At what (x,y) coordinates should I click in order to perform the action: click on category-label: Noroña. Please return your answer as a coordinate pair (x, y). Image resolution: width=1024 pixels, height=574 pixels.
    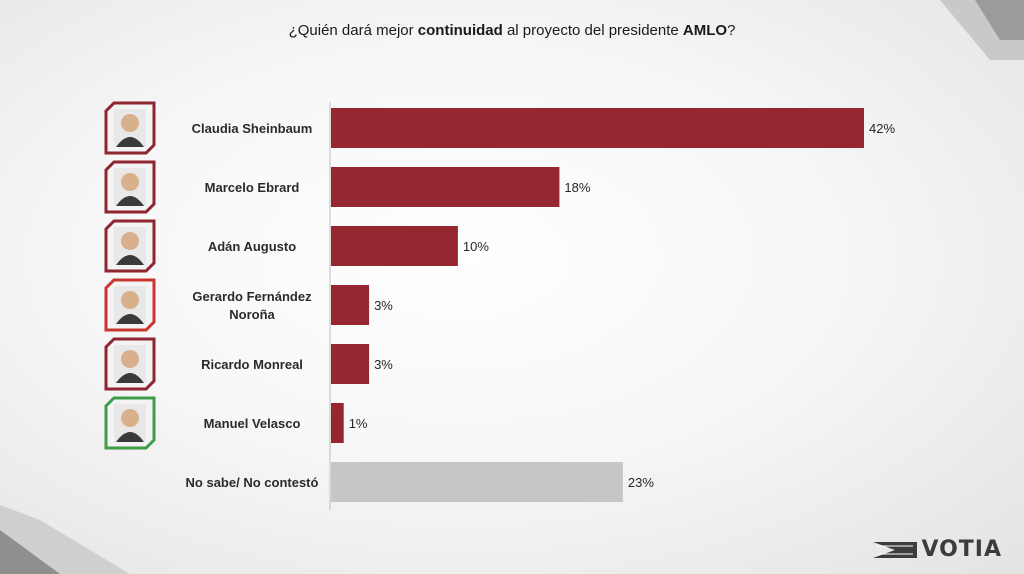
    Looking at the image, I should click on (252, 314).